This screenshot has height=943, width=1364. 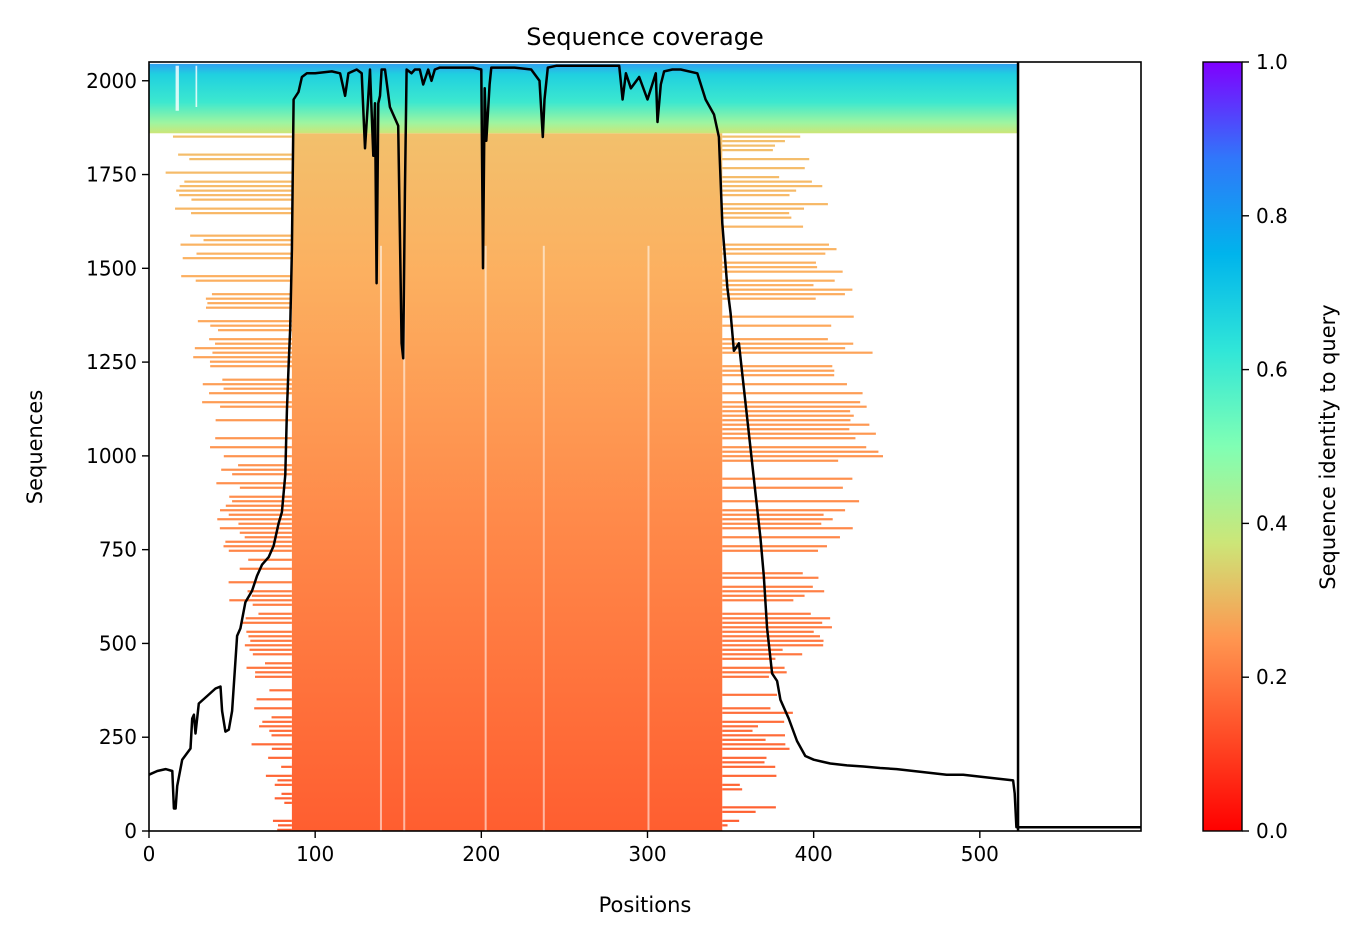 I want to click on colorbar-gradient, so click(x=1222, y=446).